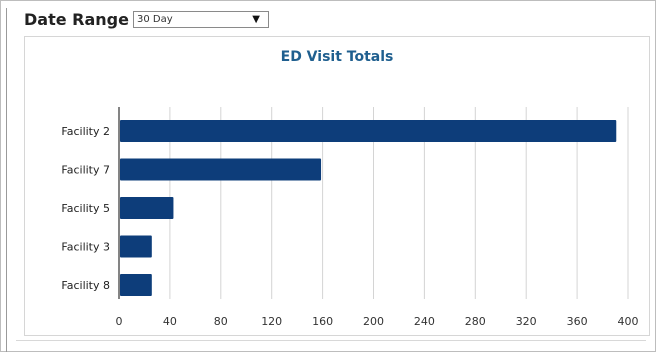  I want to click on category-label: Facility 7, so click(85, 170).